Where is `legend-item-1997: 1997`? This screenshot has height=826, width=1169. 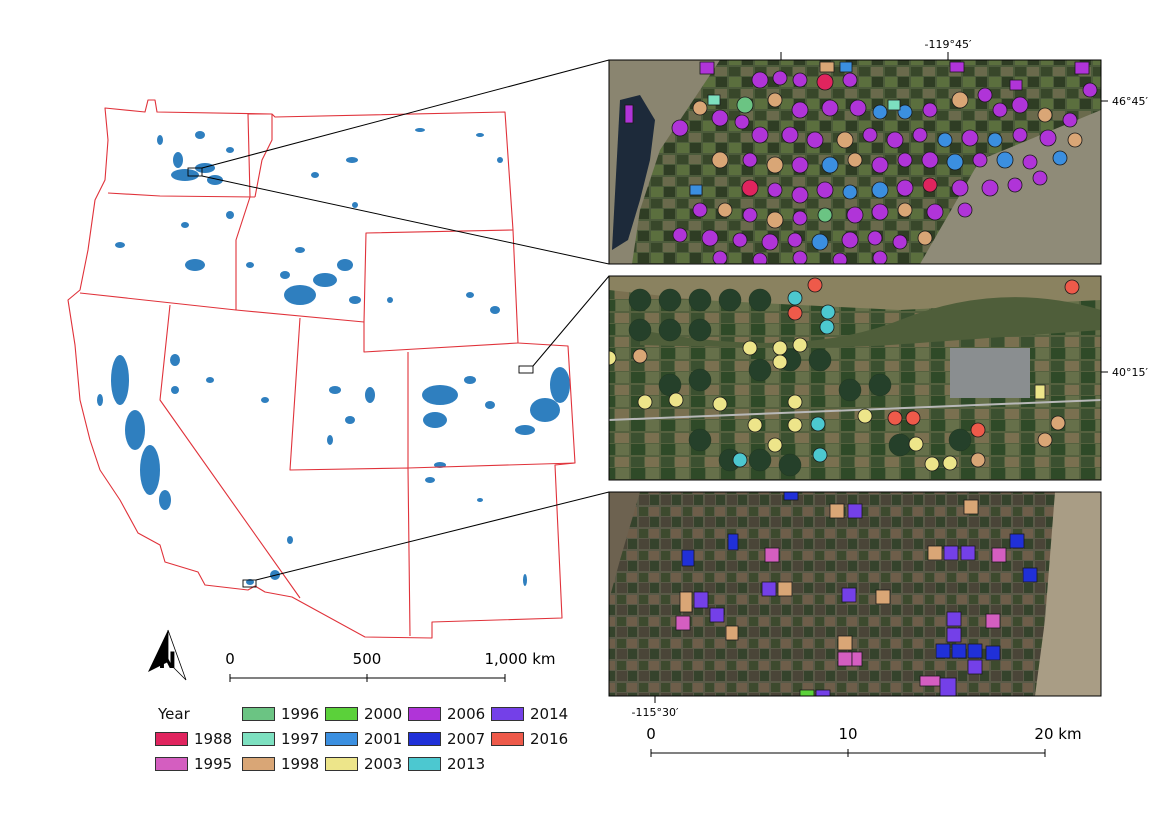 legend-item-1997: 1997 is located at coordinates (280, 739).